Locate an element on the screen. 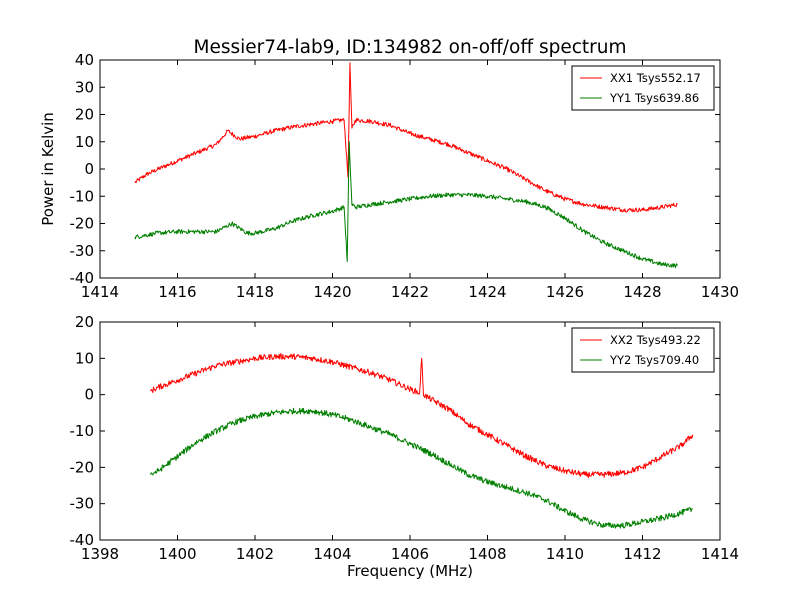  x-tick-label: 1422 is located at coordinates (410, 292).